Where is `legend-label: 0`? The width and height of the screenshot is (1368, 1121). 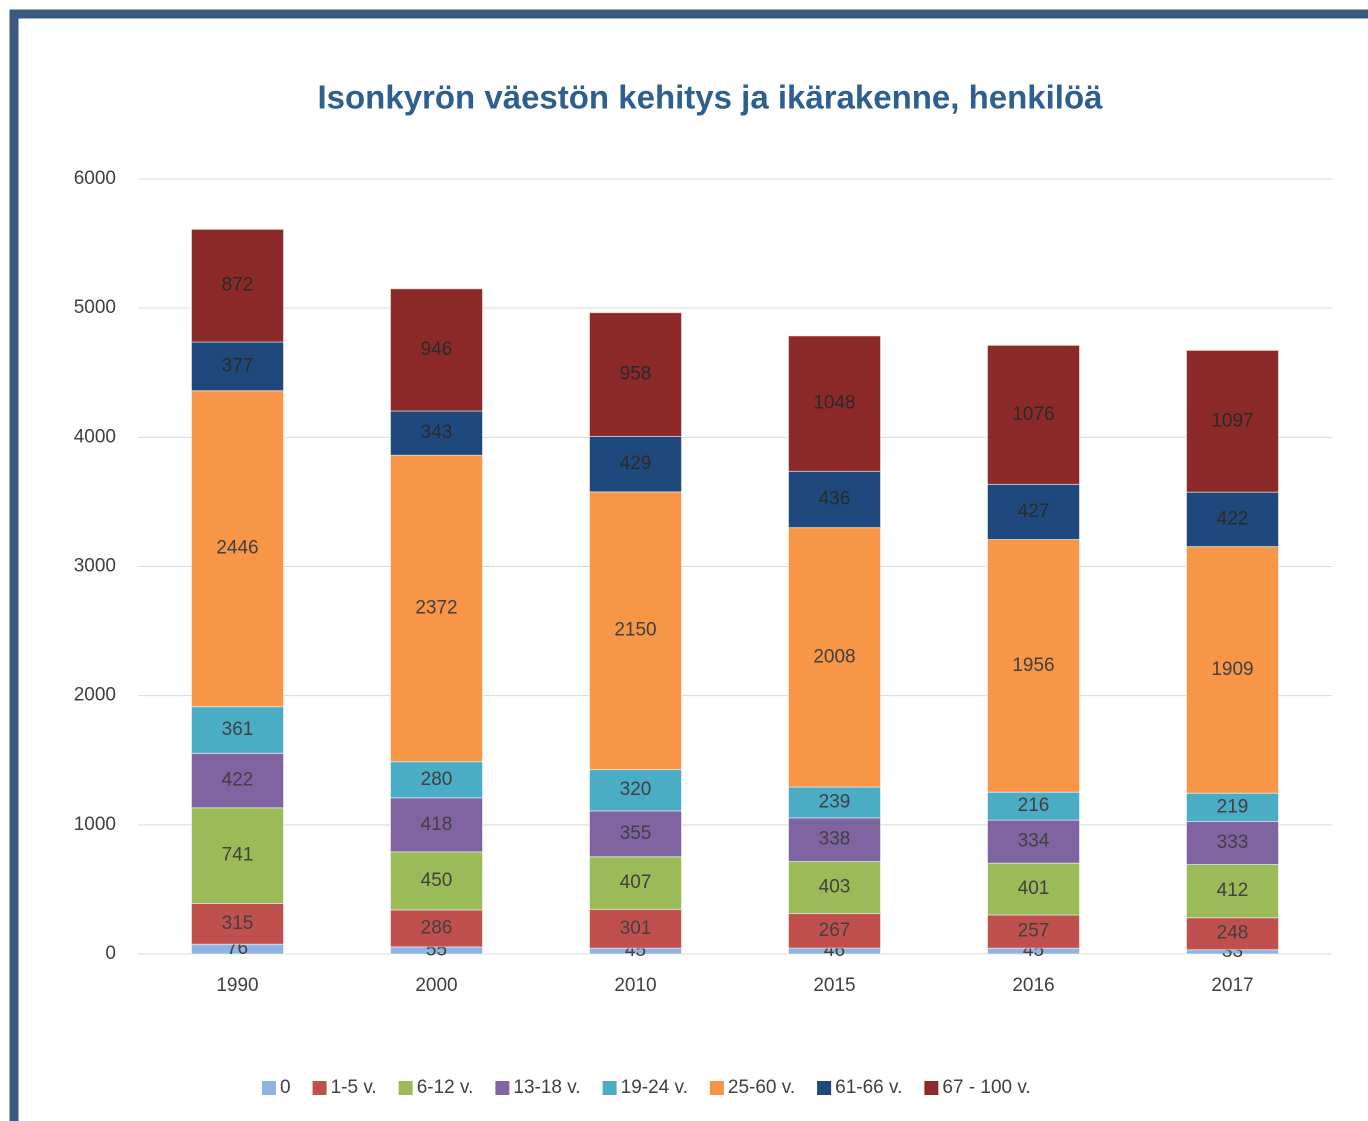 legend-label: 0 is located at coordinates (285, 1087).